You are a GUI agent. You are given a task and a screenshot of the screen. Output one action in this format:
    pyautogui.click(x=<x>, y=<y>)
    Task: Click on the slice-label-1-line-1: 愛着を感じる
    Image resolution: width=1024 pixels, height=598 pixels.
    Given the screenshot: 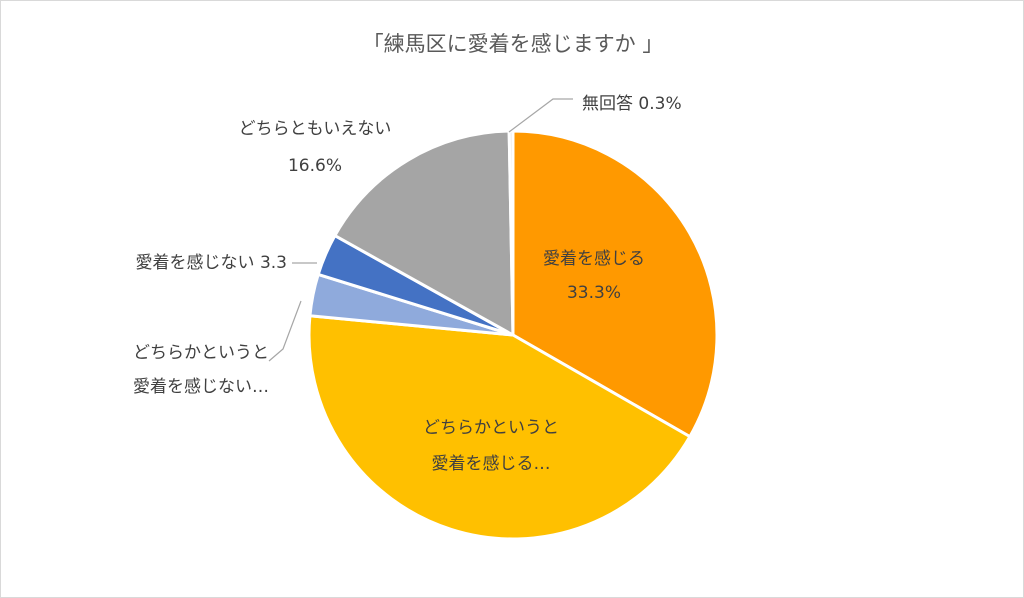 What is the action you would take?
    pyautogui.click(x=594, y=259)
    